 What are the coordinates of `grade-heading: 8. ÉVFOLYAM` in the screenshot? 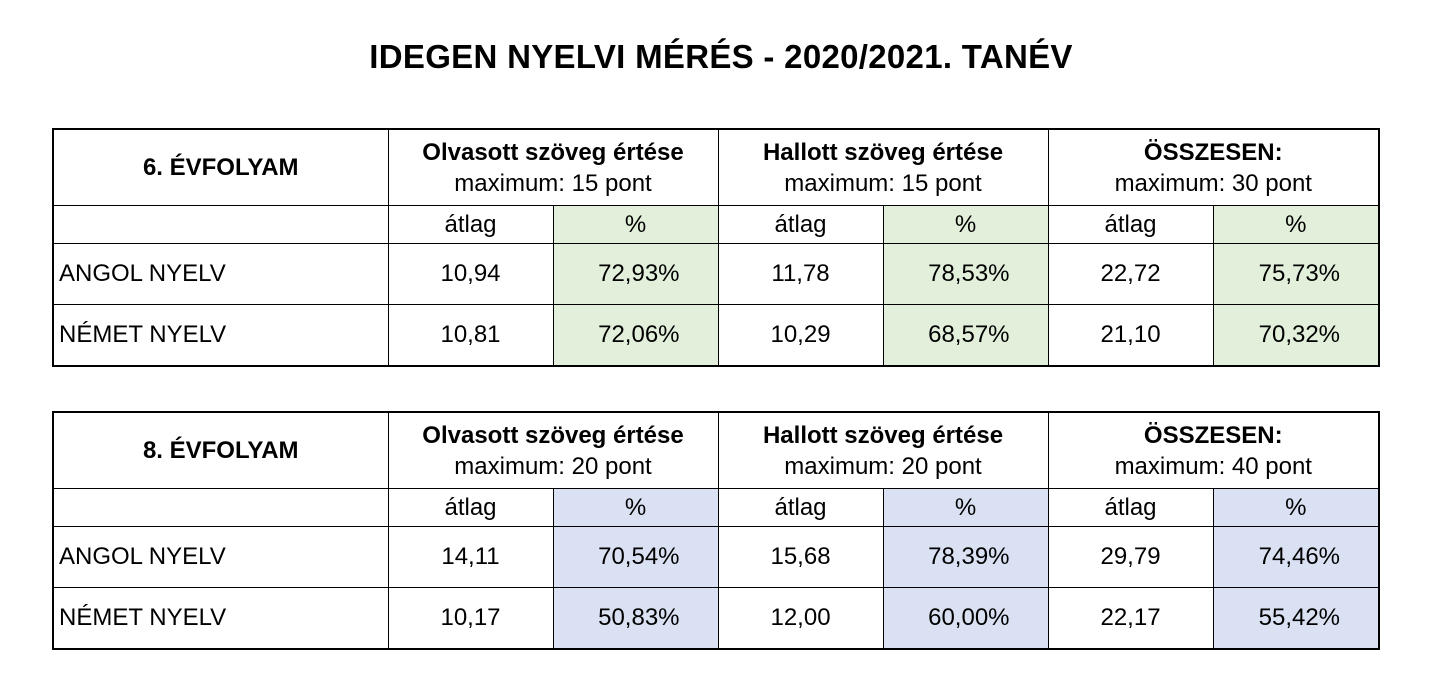 It's located at (220, 450).